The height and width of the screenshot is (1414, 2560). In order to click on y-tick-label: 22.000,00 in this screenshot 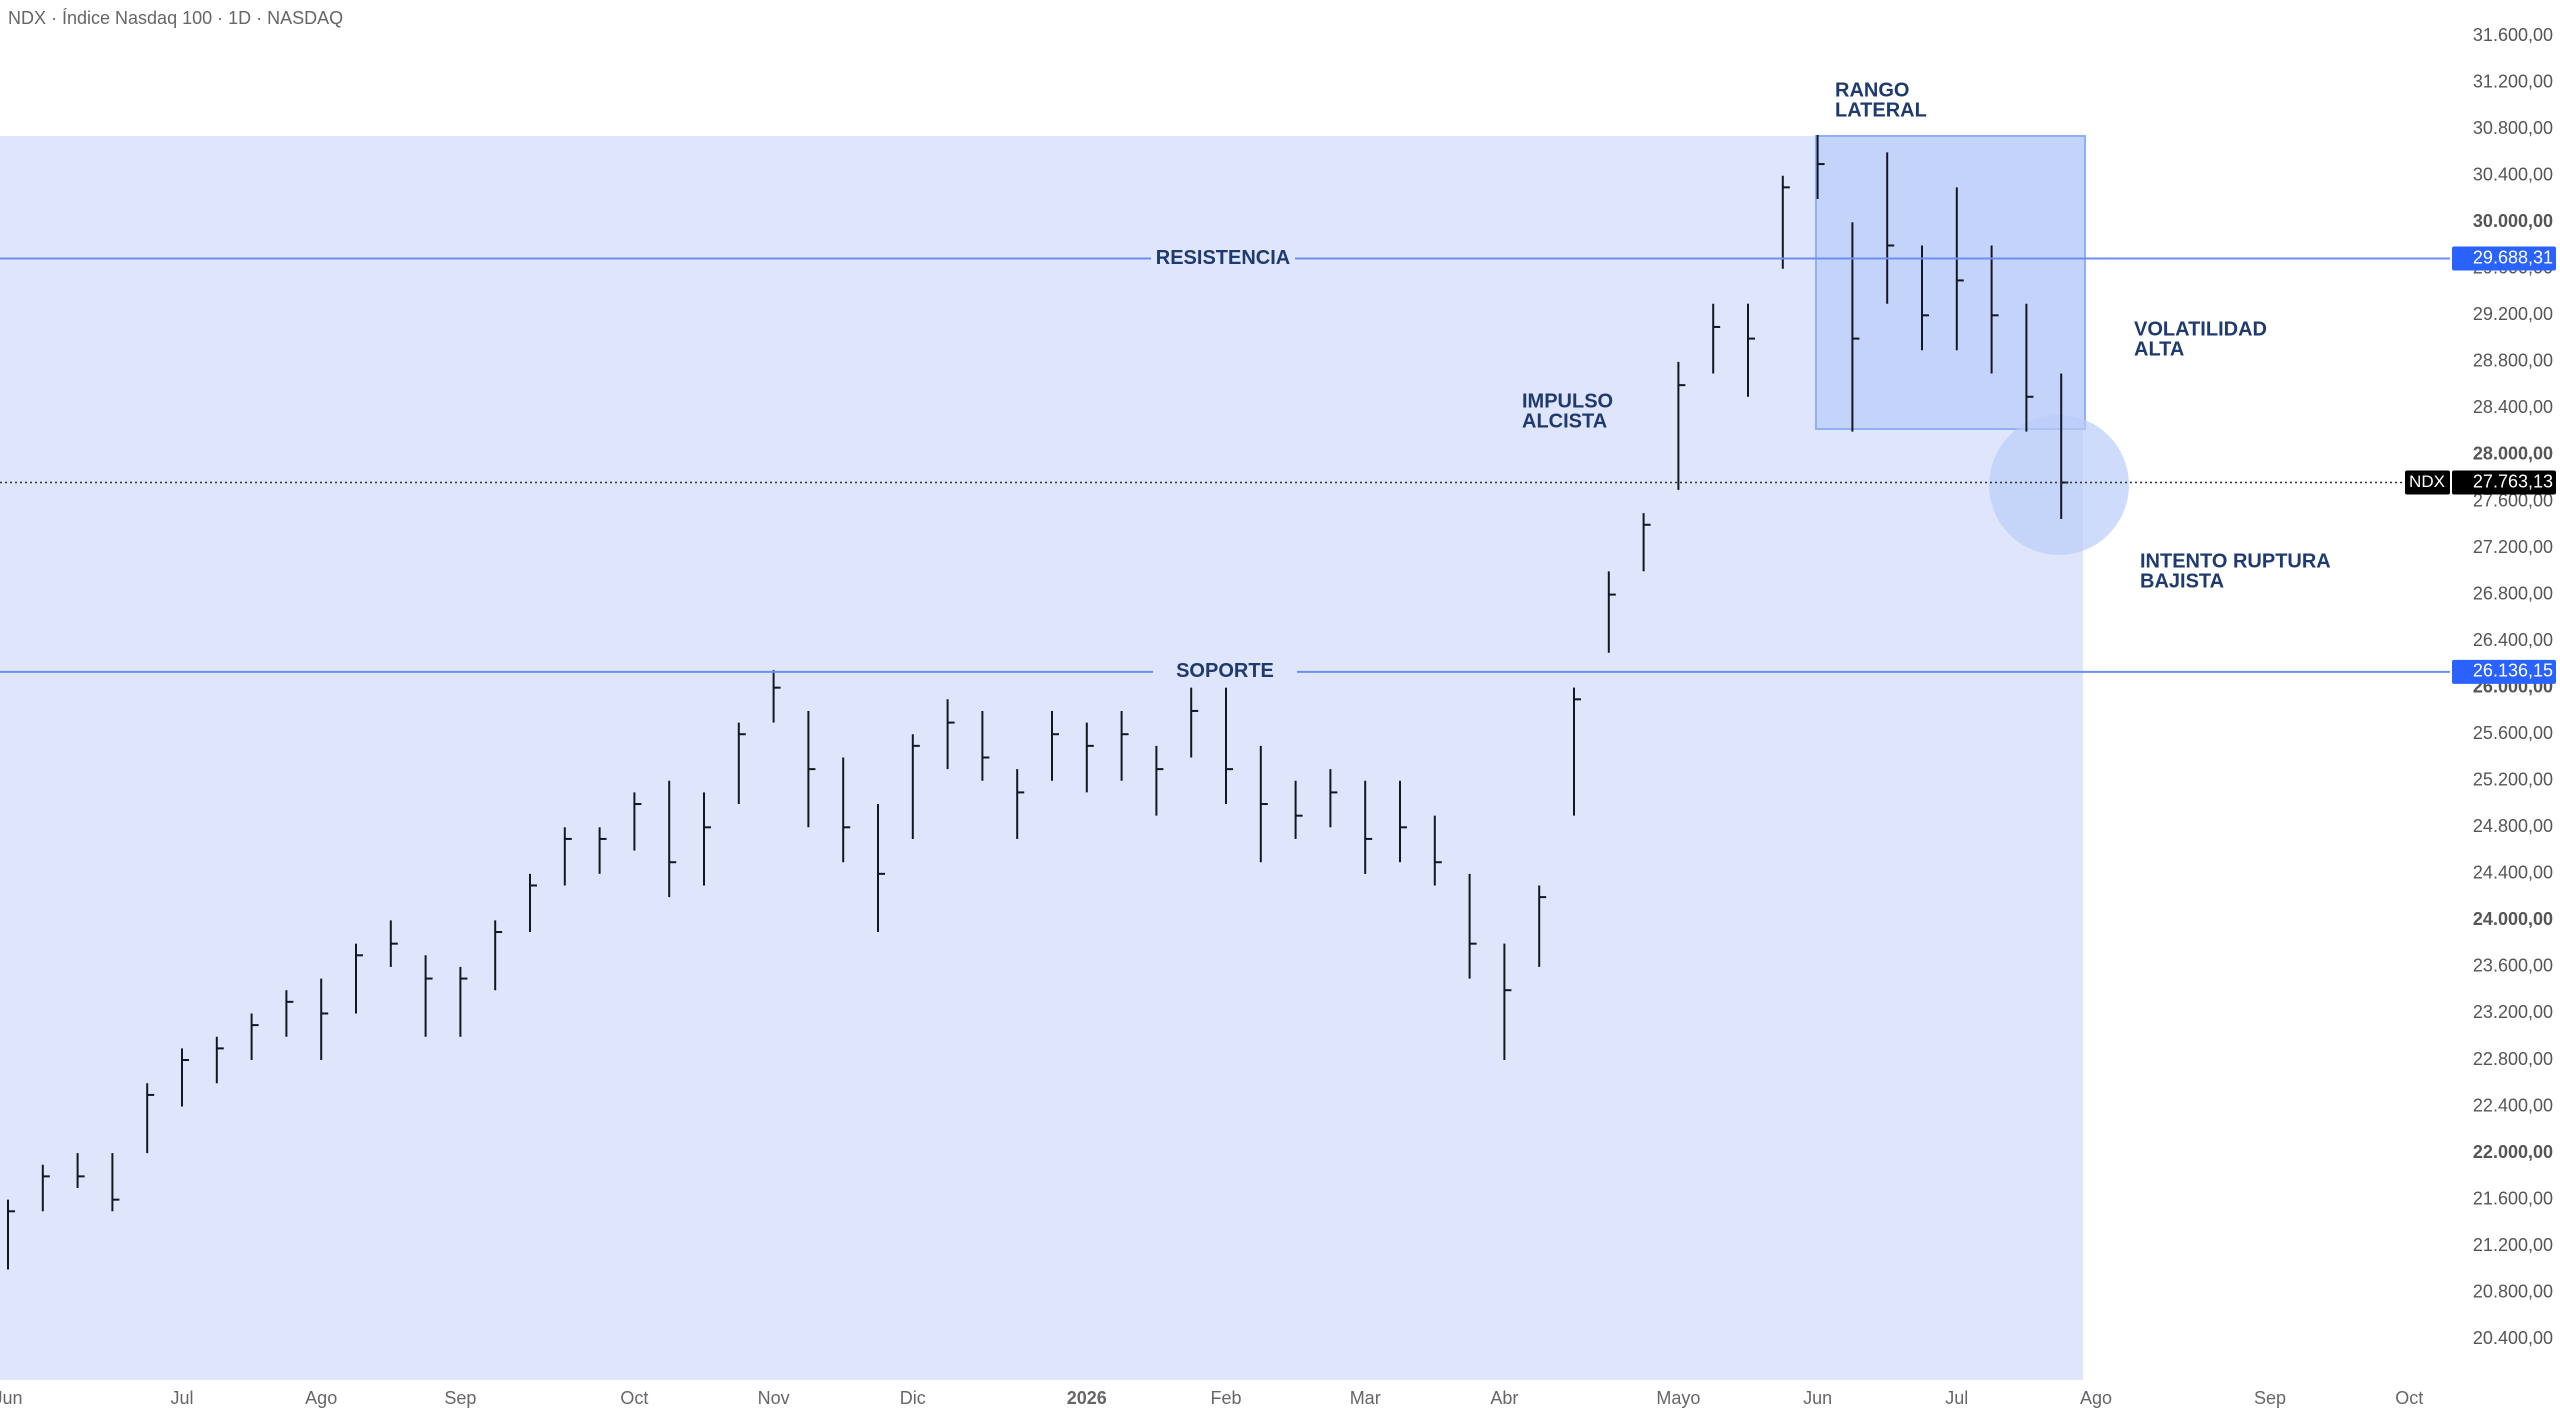, I will do `click(2513, 1152)`.